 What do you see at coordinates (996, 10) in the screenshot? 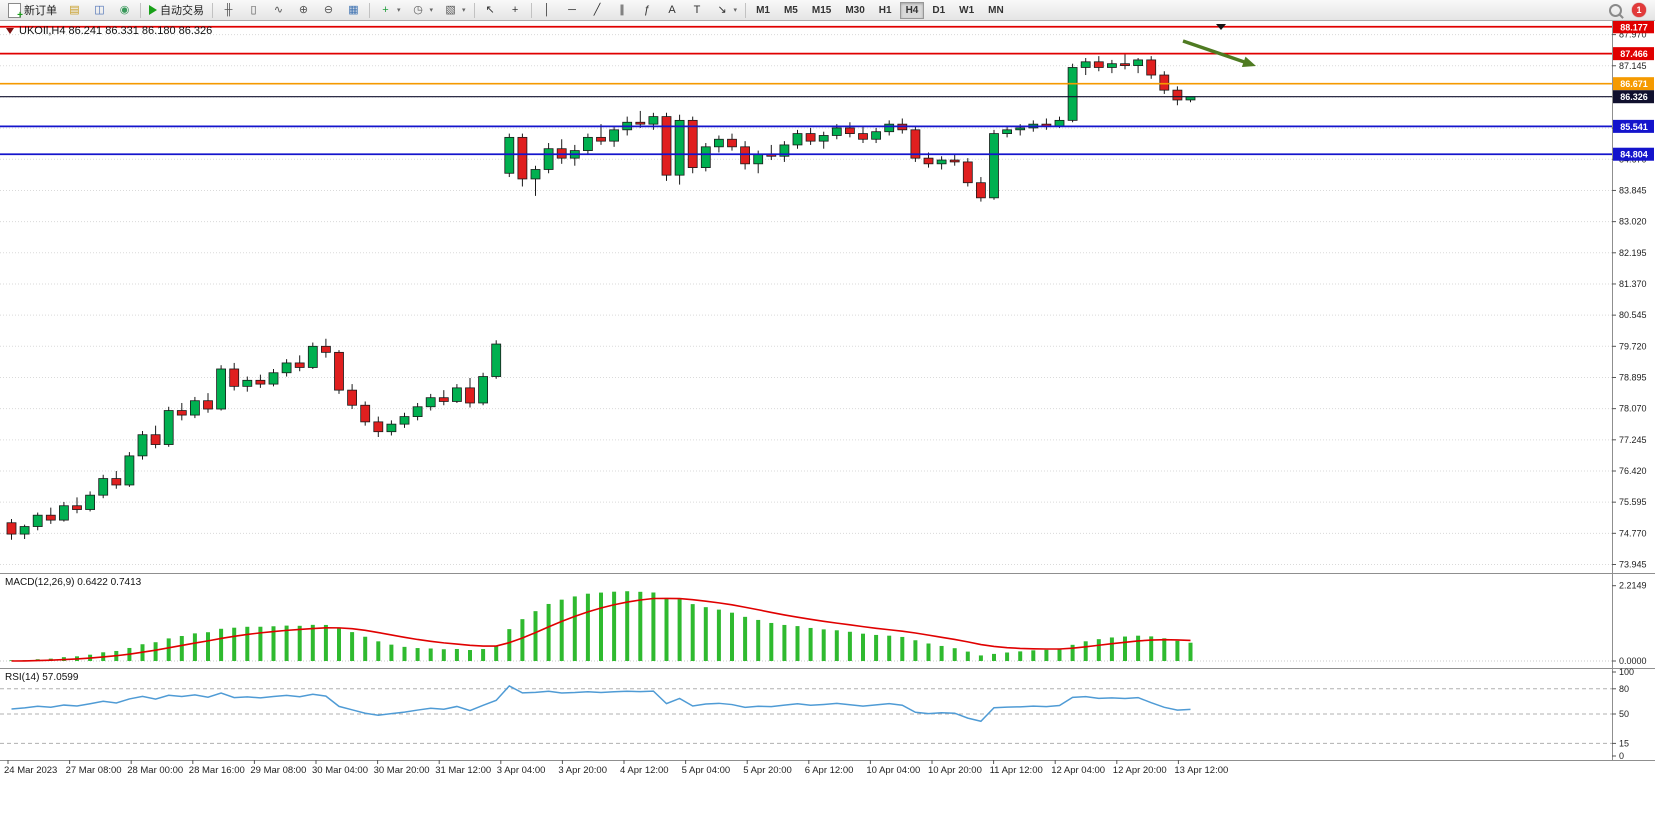
I see `timeframe-mn-button: MN` at bounding box center [996, 10].